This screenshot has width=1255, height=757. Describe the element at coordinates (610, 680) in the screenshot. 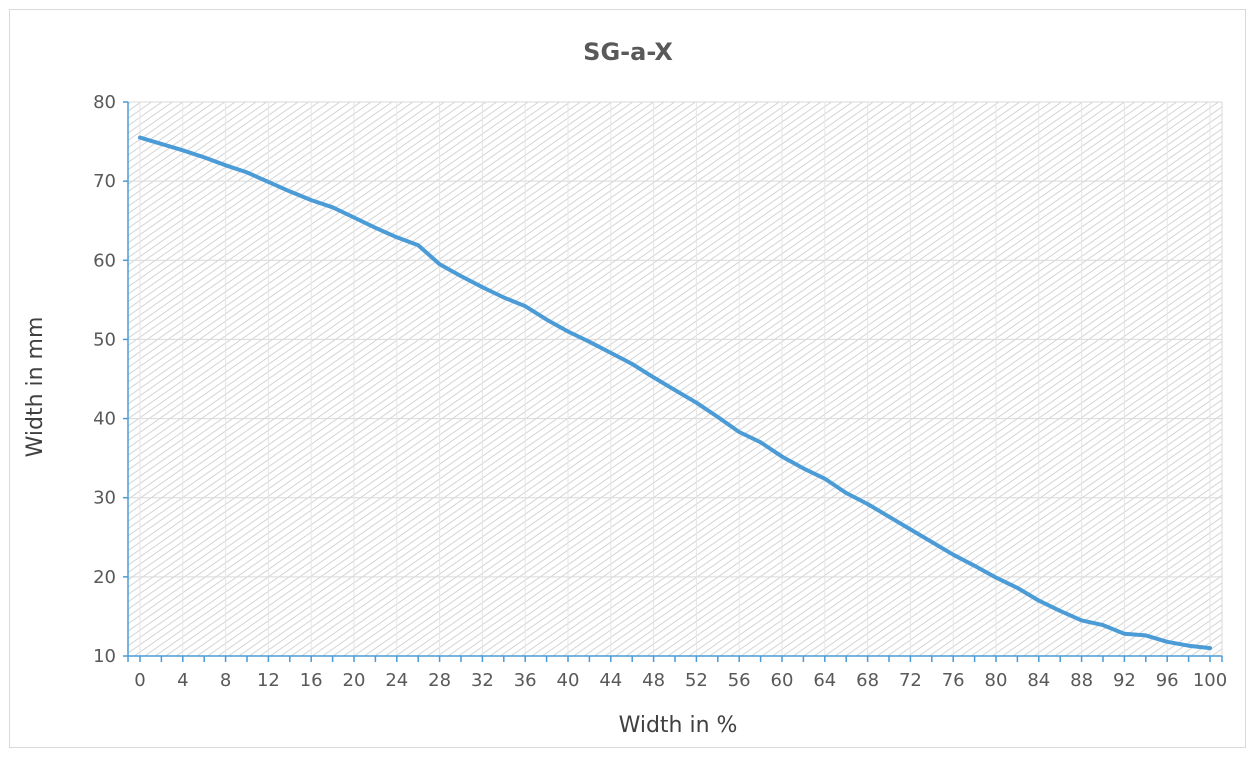

I see `x-tick-label: 44` at that location.